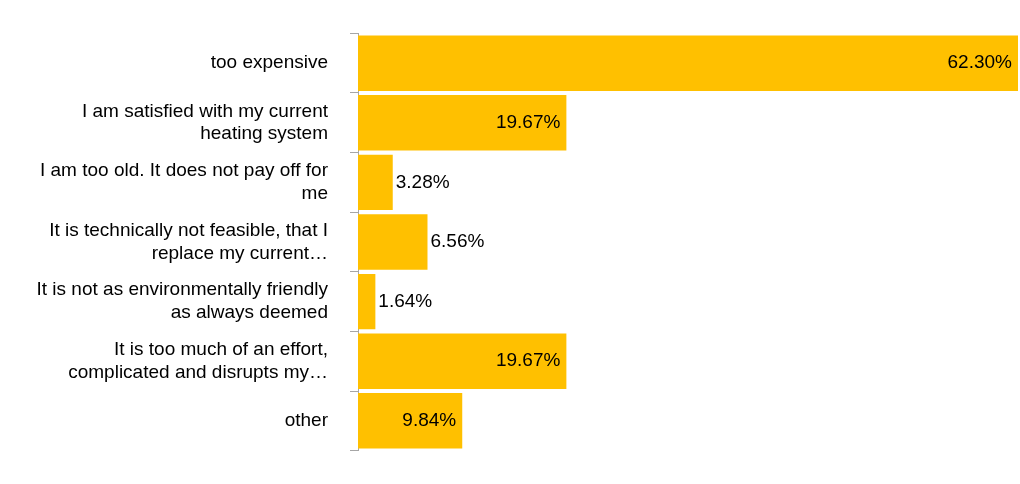  What do you see at coordinates (980, 62) in the screenshot?
I see `data-label: 62.30%` at bounding box center [980, 62].